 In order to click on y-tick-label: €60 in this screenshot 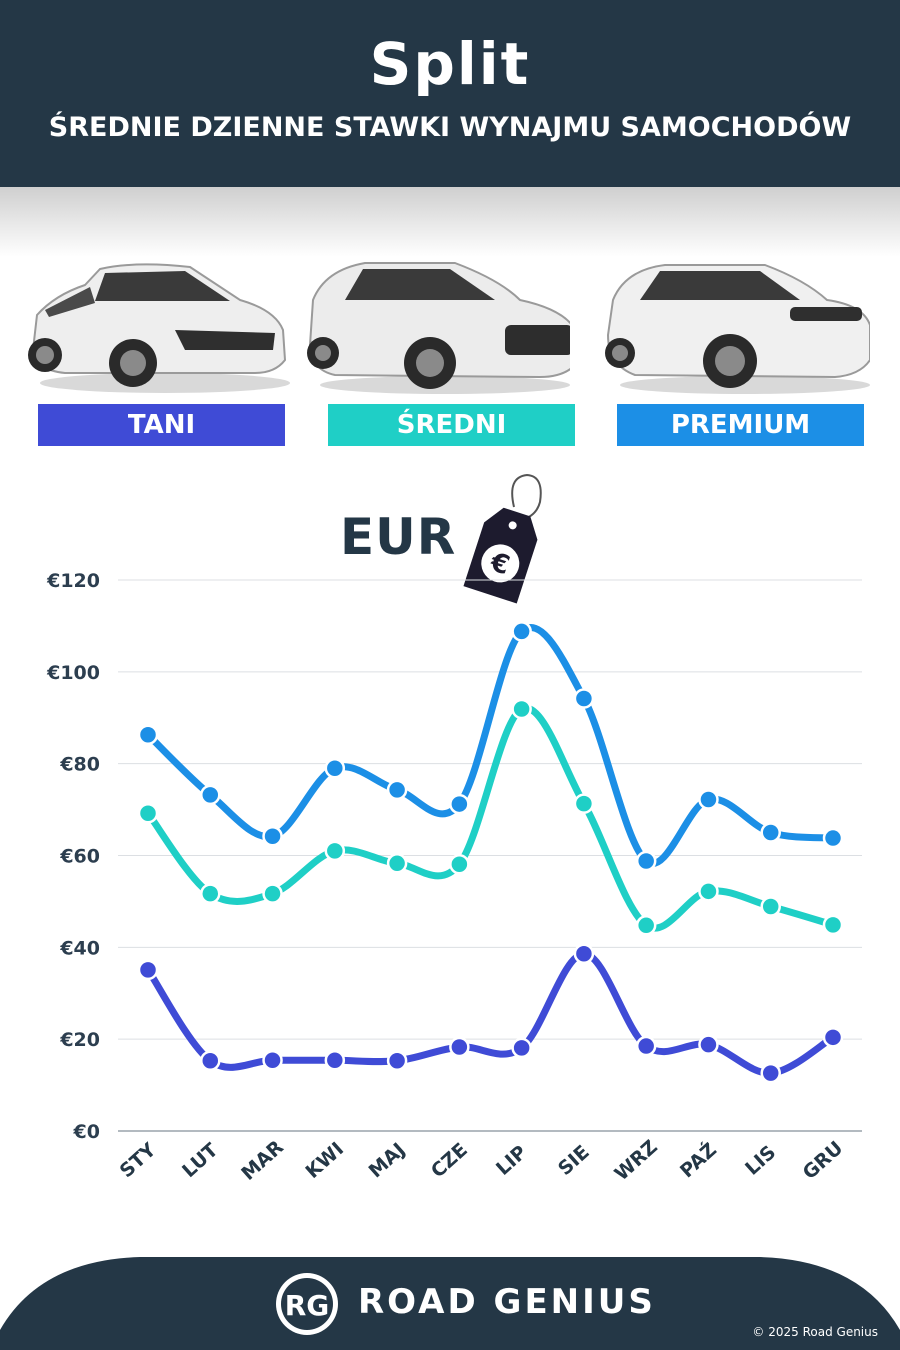, I will do `click(79, 857)`.